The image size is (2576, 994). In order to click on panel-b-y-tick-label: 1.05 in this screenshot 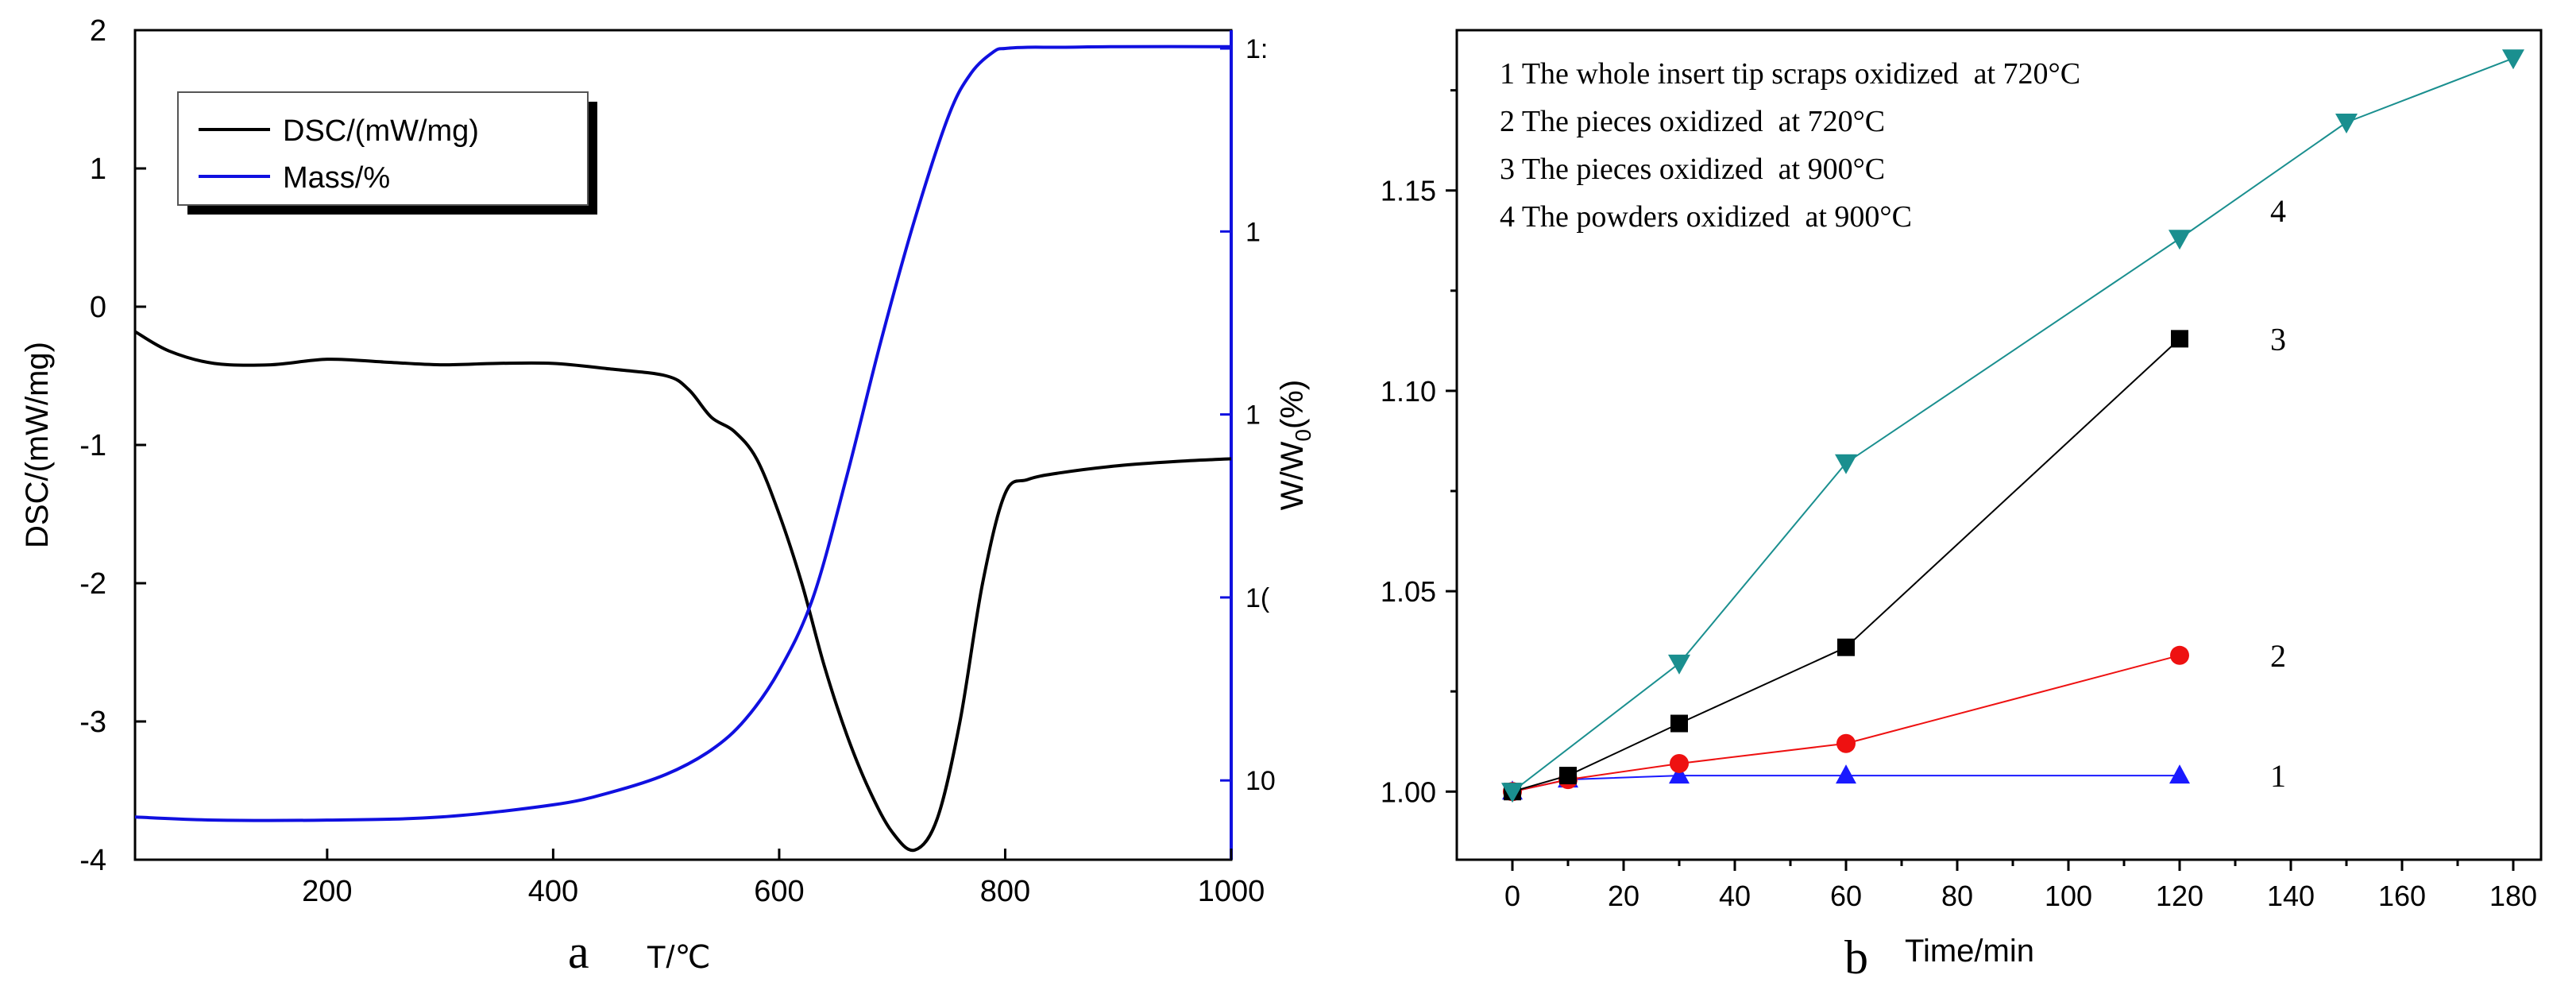, I will do `click(1408, 591)`.